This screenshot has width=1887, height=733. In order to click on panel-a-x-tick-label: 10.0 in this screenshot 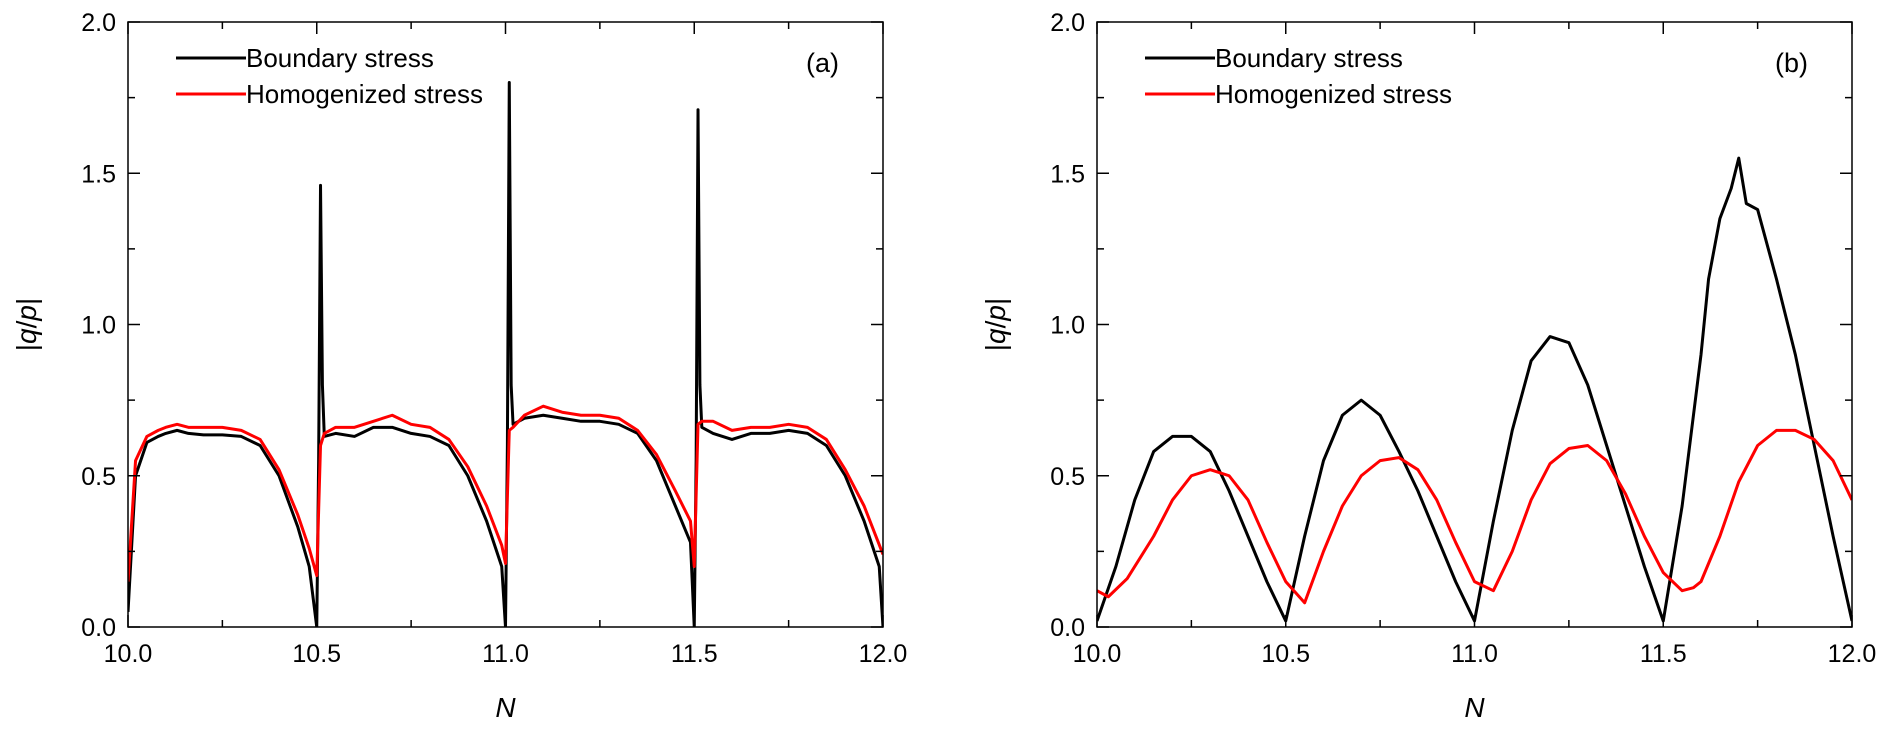, I will do `click(128, 654)`.